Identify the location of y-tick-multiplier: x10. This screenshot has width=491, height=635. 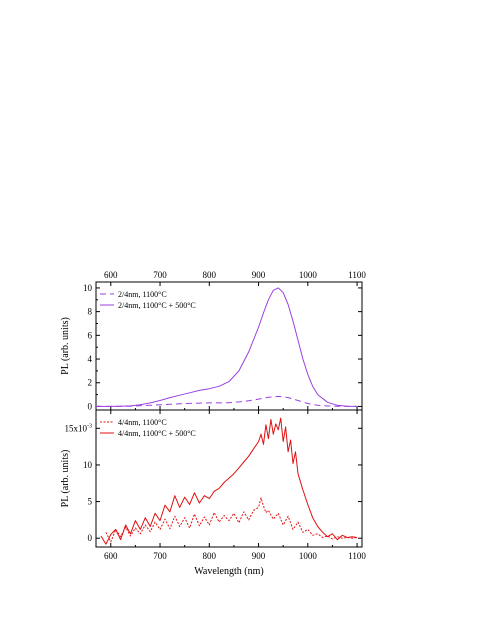
(81, 428).